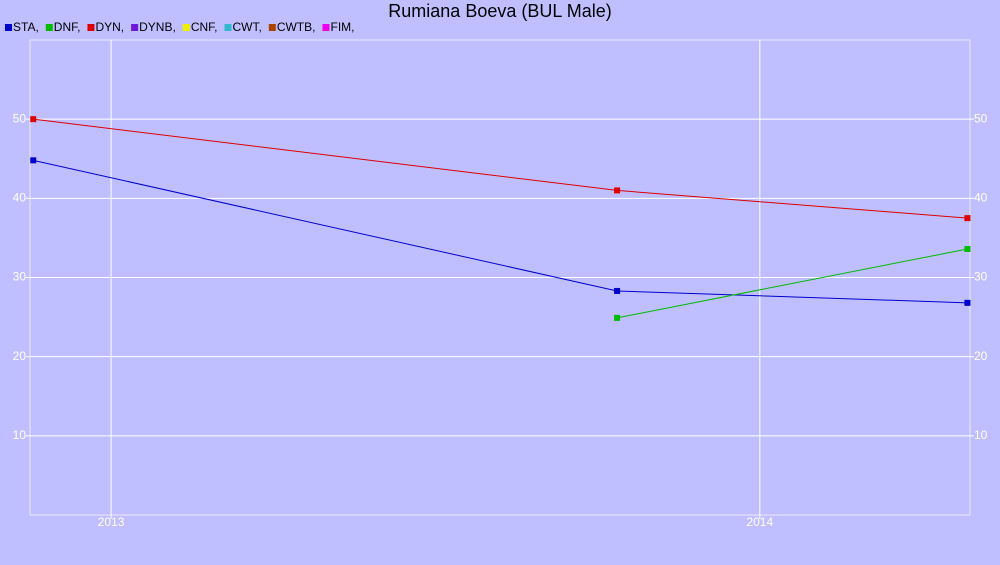  Describe the element at coordinates (20, 118) in the screenshot. I see `y-tick-label: 50` at that location.